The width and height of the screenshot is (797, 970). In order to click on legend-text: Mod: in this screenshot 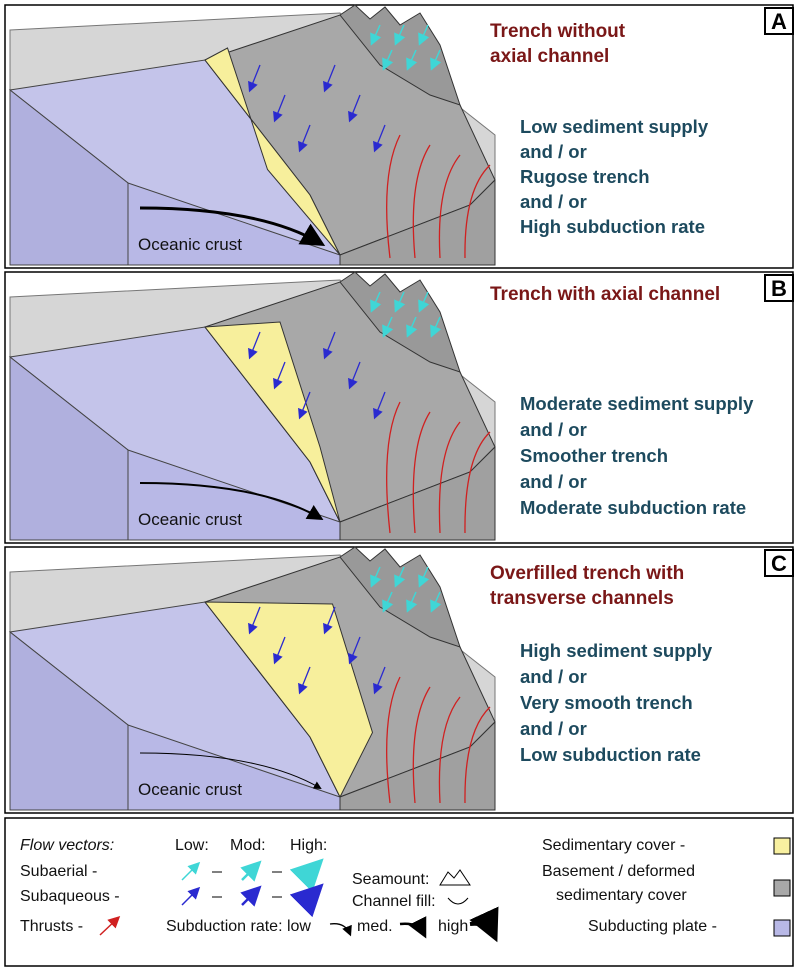, I will do `click(248, 845)`.